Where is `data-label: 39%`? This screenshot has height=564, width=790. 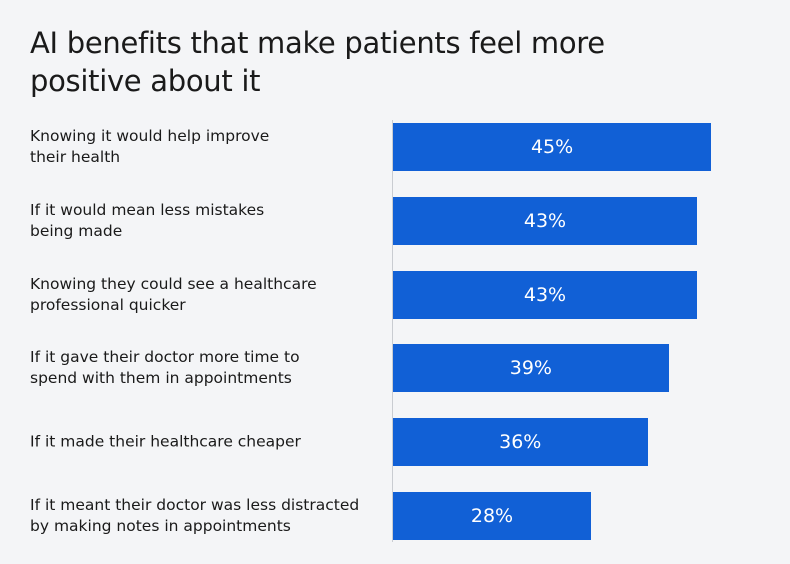 data-label: 39% is located at coordinates (530, 368).